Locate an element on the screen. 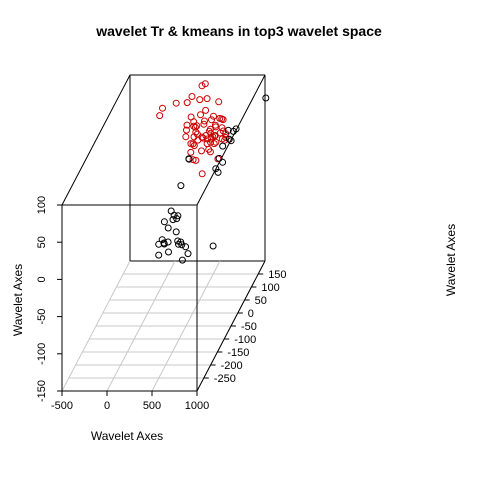 Image resolution: width=480 pixels, height=480 pixels. z-tick-label: -50 is located at coordinates (42, 317).